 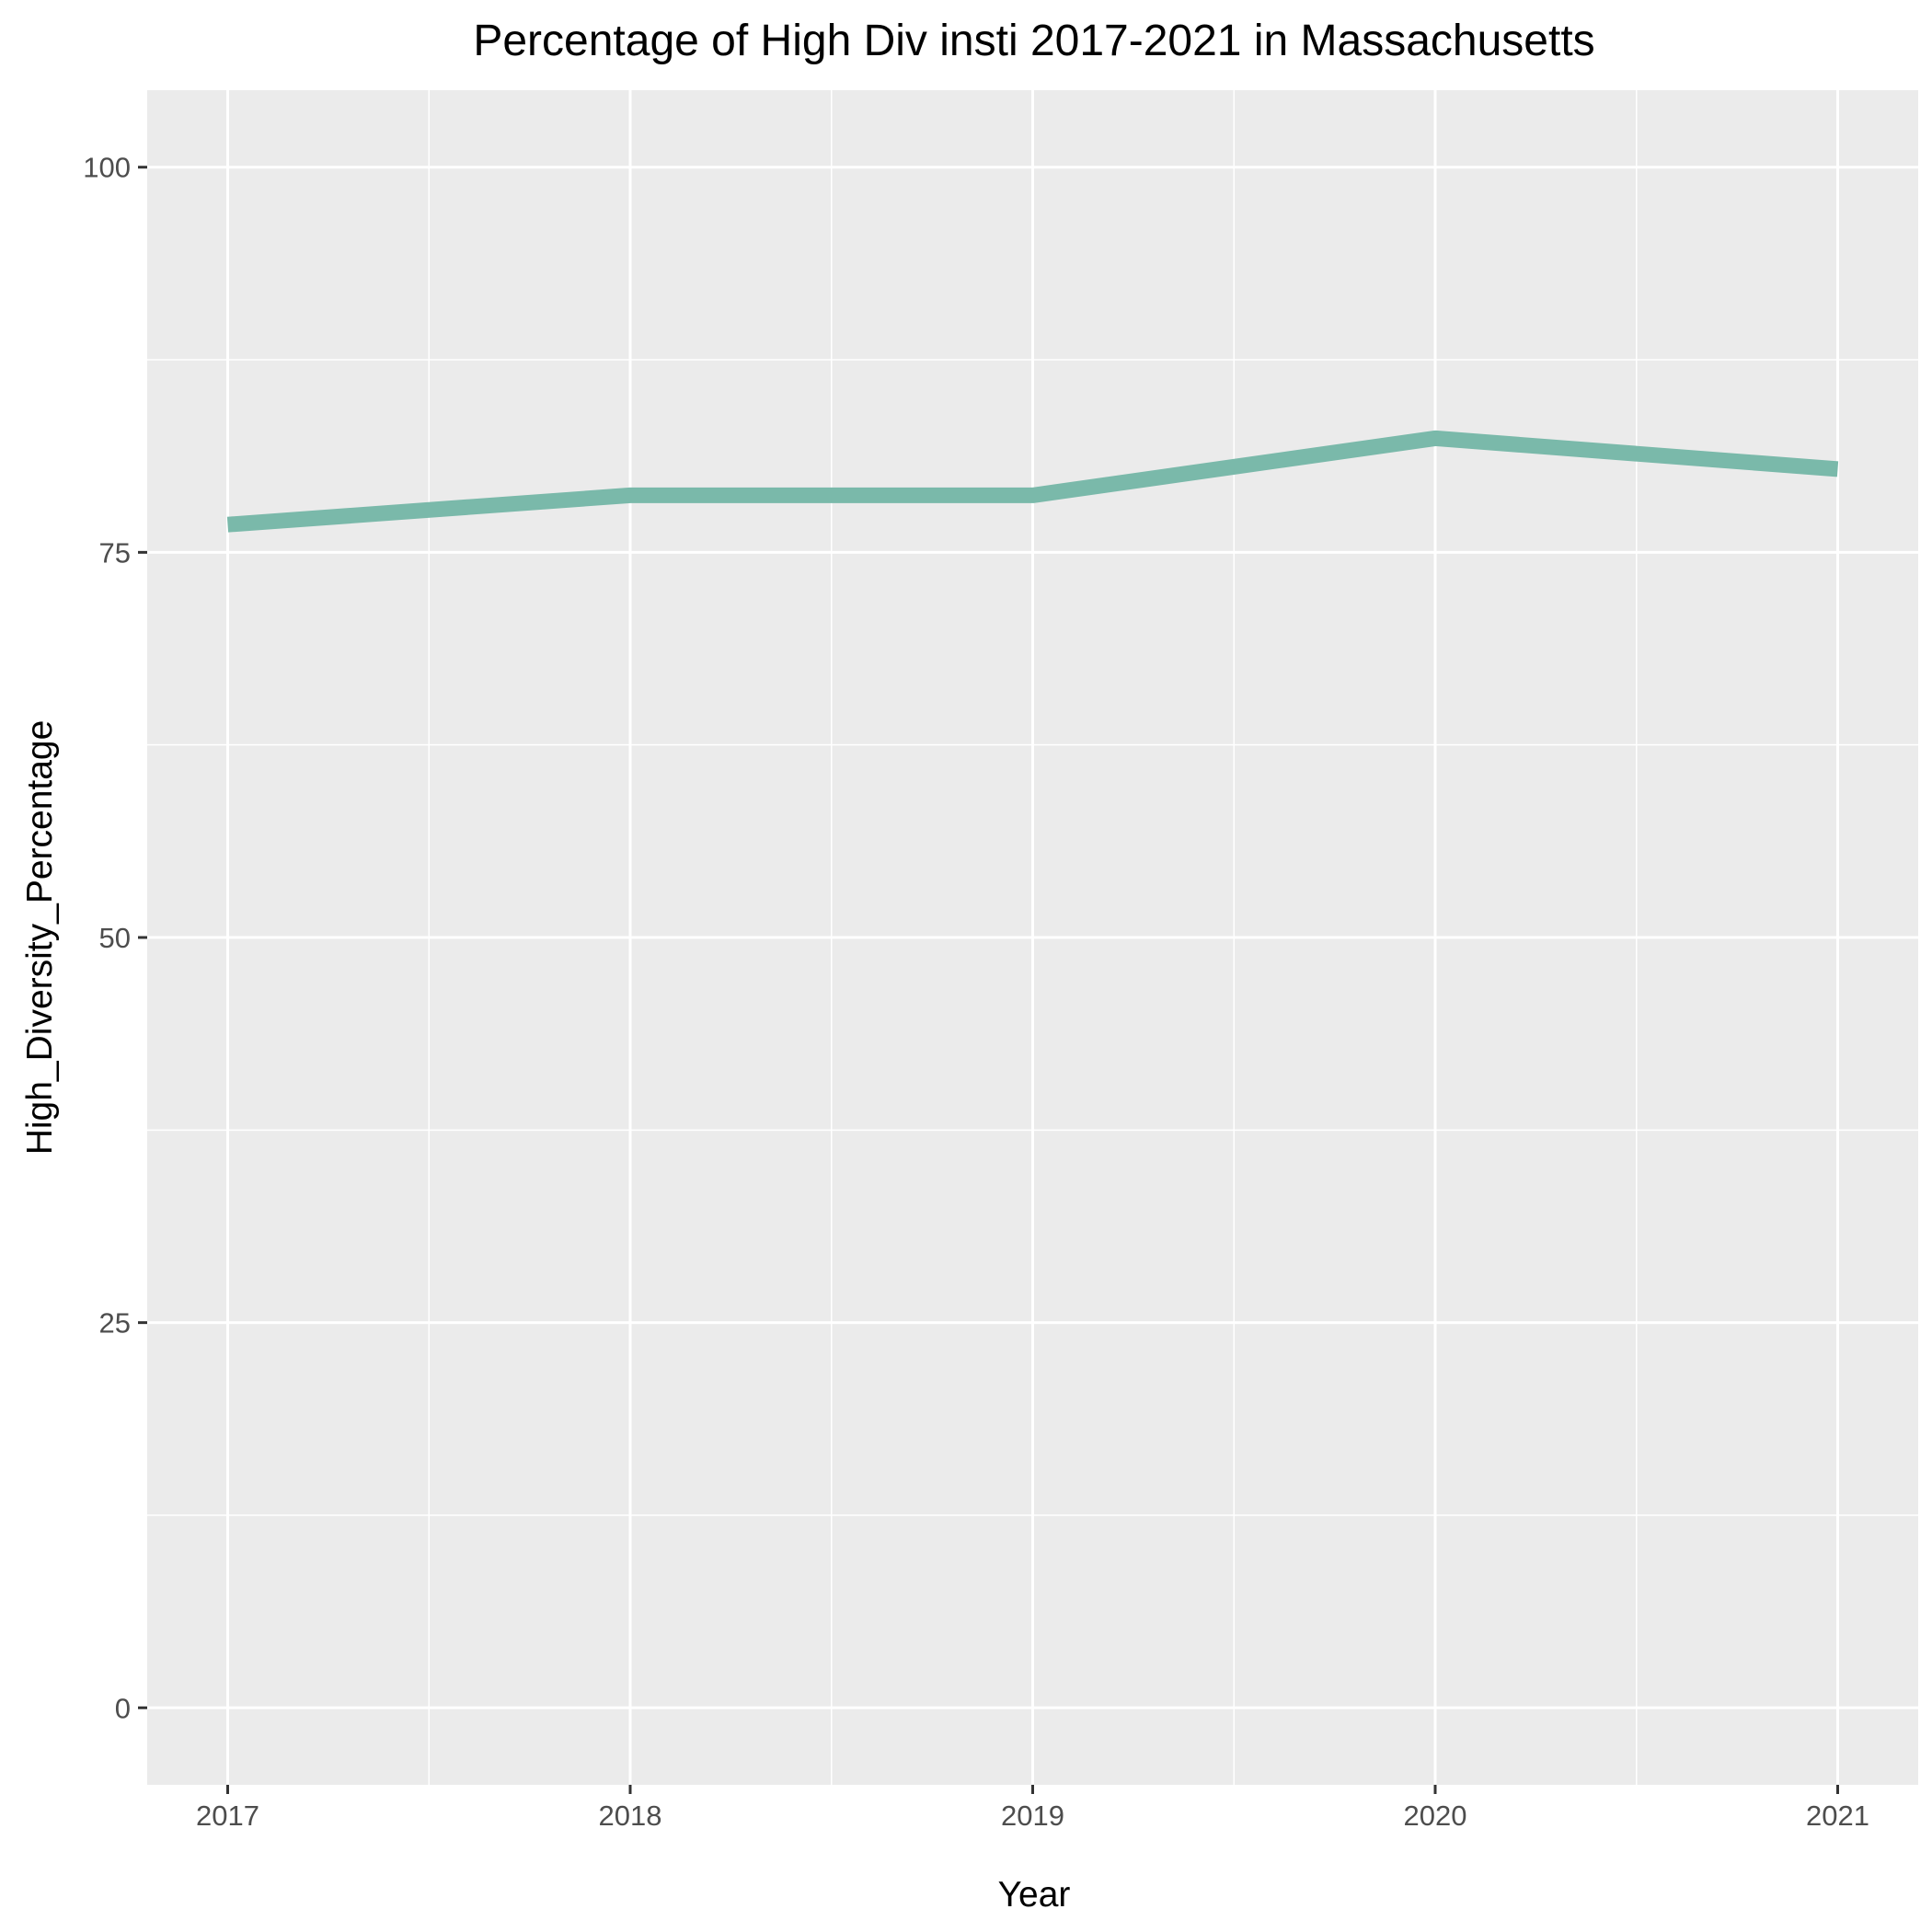 What do you see at coordinates (227, 1816) in the screenshot?
I see `x-tick-label: 2017` at bounding box center [227, 1816].